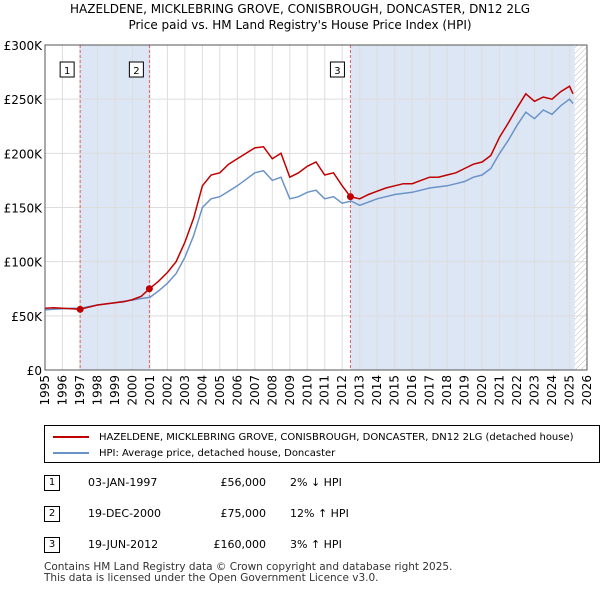 This screenshot has height=590, width=600. I want to click on sale-marker-label: 1, so click(67, 71).